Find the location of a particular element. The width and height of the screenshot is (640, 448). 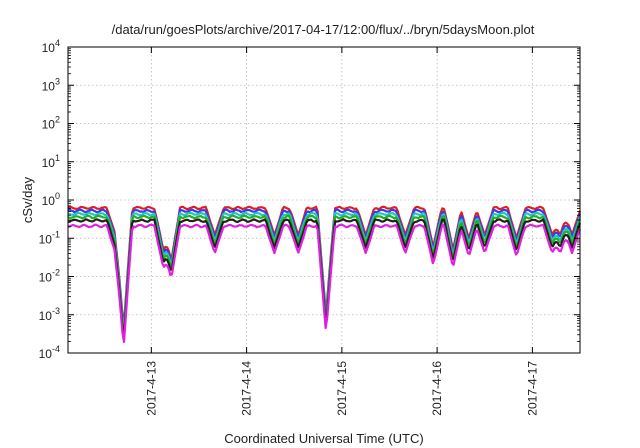

x-tick-label: 2017-4-15 is located at coordinates (342, 388).